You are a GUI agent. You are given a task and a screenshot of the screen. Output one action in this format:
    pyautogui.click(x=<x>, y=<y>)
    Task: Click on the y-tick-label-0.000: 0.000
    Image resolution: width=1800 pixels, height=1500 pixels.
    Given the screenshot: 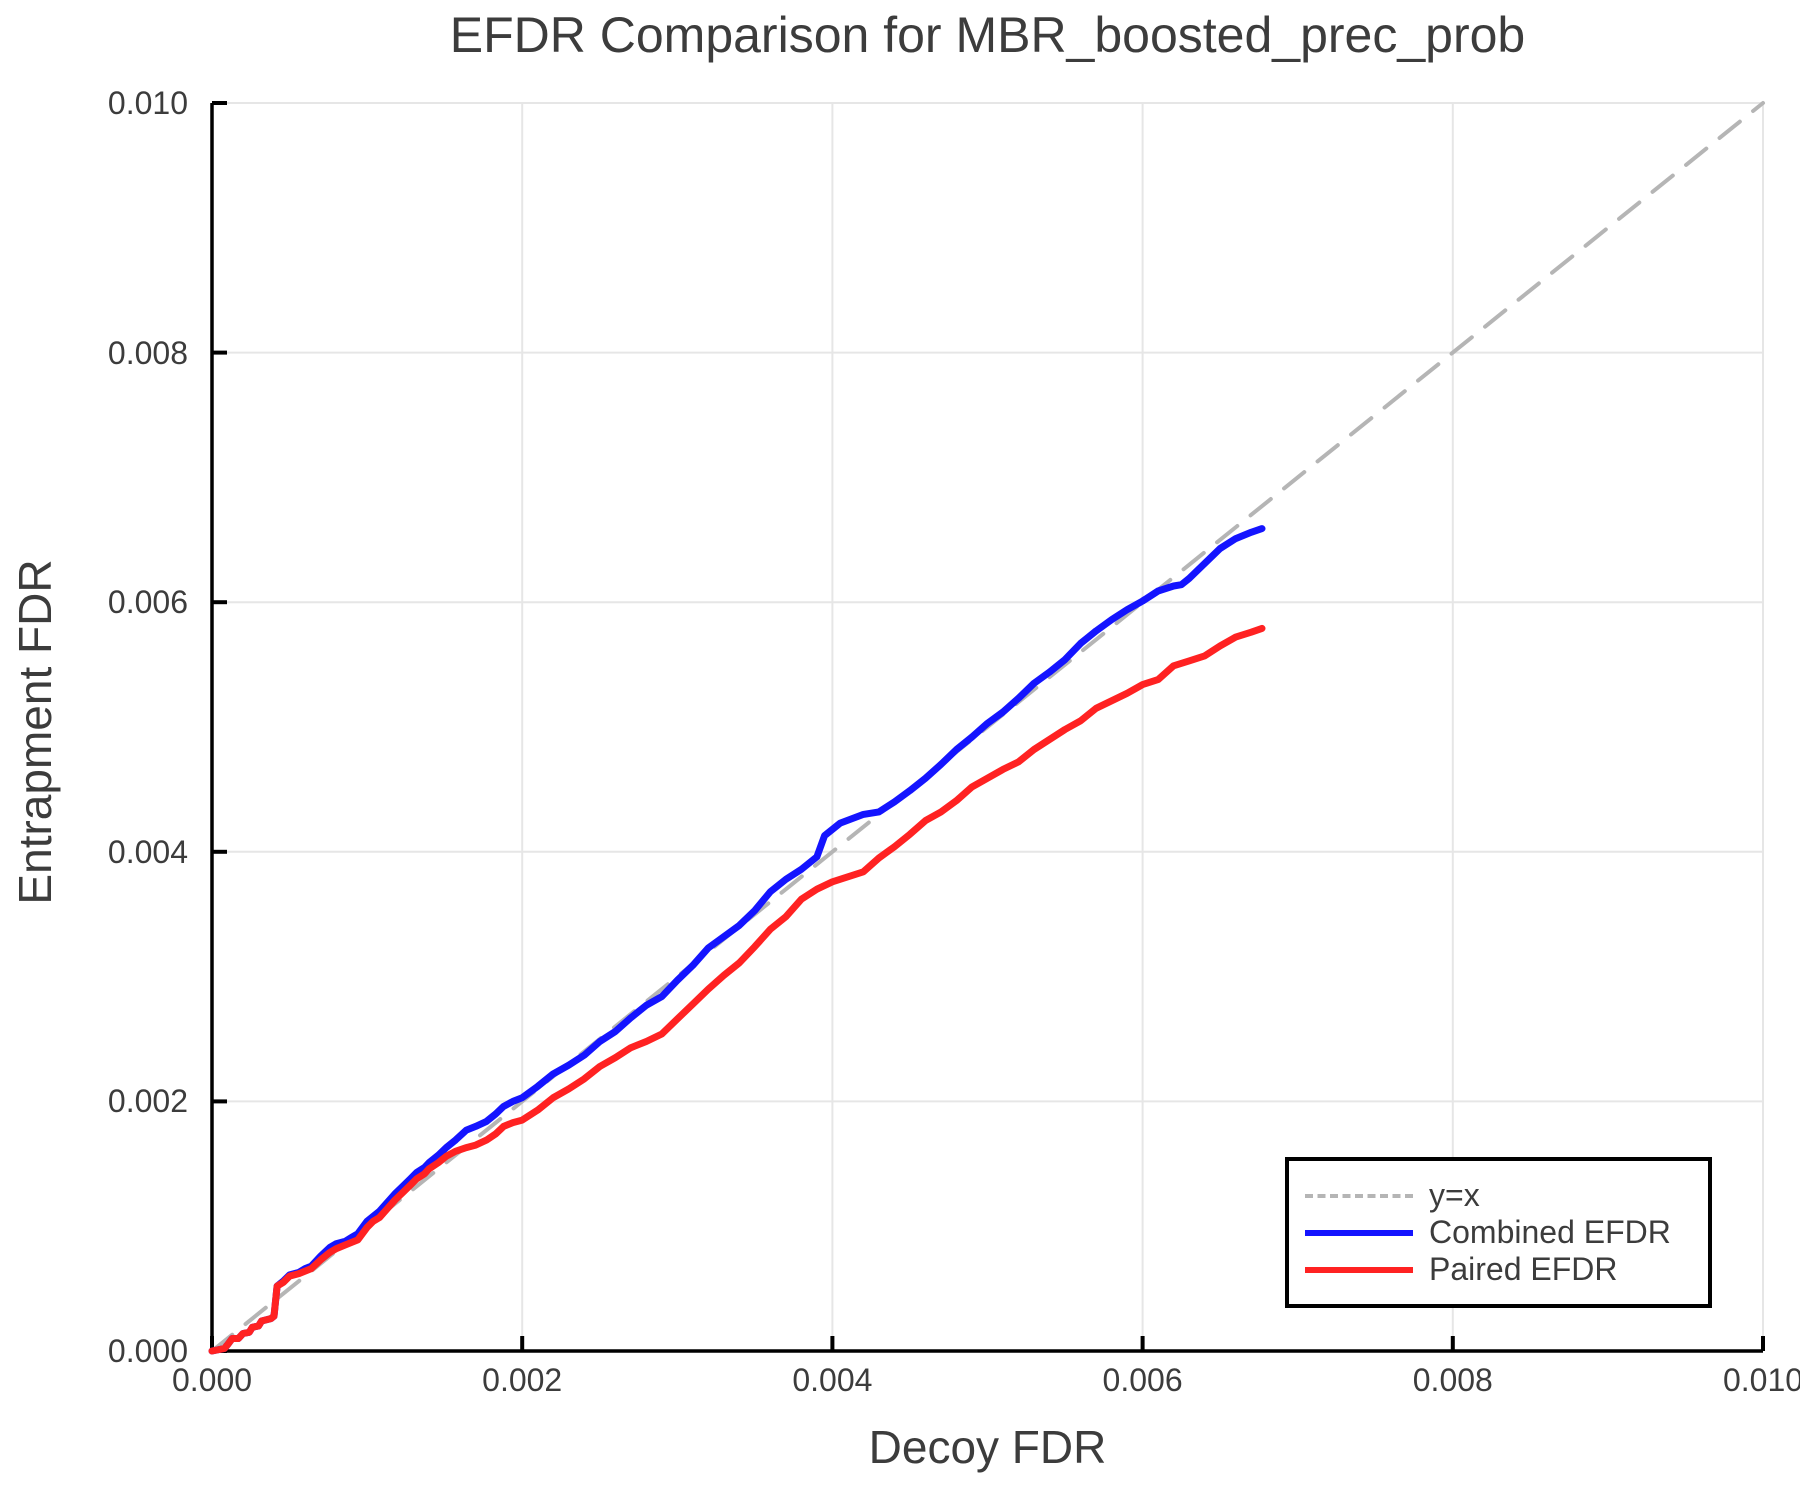 What is the action you would take?
    pyautogui.click(x=147, y=1351)
    